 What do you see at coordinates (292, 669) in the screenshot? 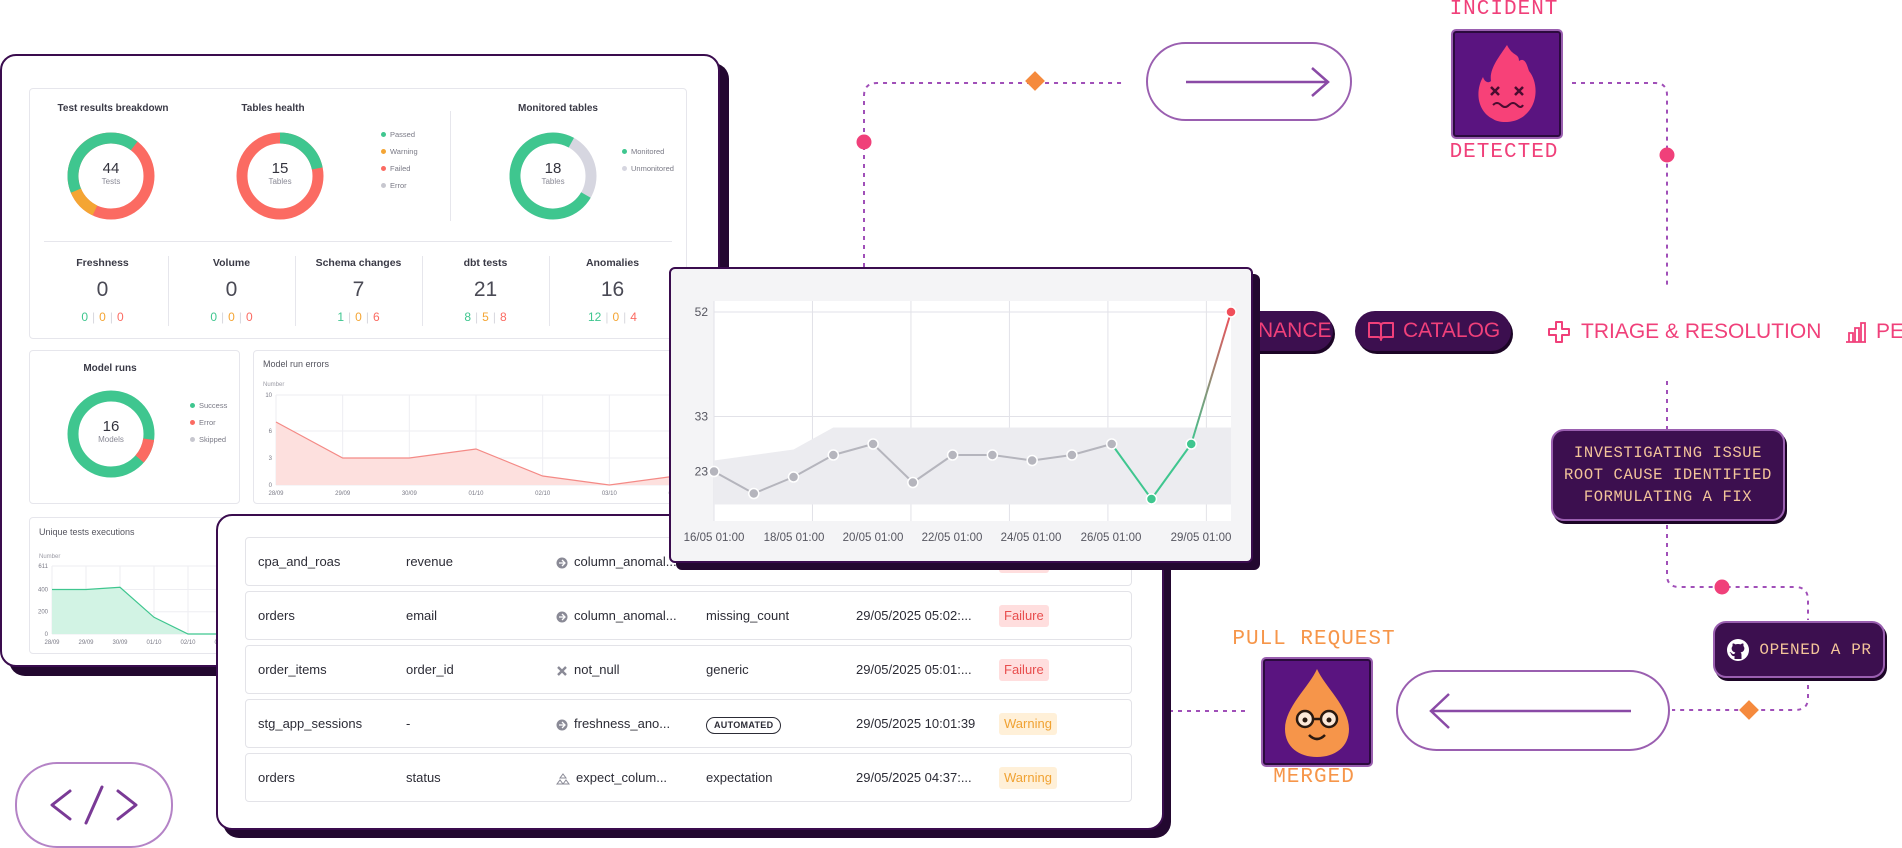
I see `cell-table: order_items` at bounding box center [292, 669].